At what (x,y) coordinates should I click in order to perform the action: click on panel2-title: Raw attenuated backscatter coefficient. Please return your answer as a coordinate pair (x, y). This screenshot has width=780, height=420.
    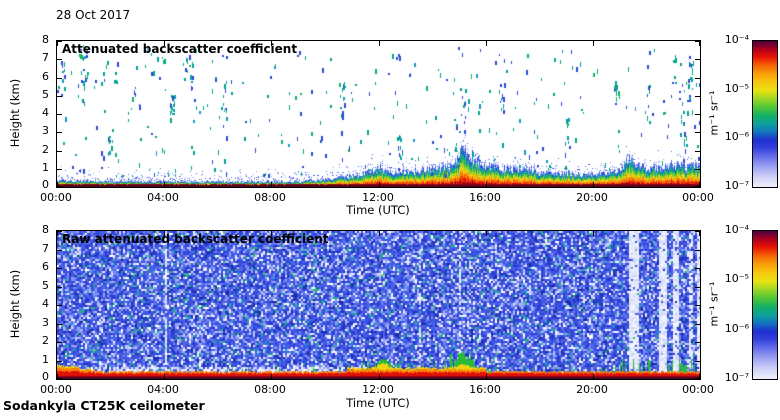
    Looking at the image, I should click on (195, 239).